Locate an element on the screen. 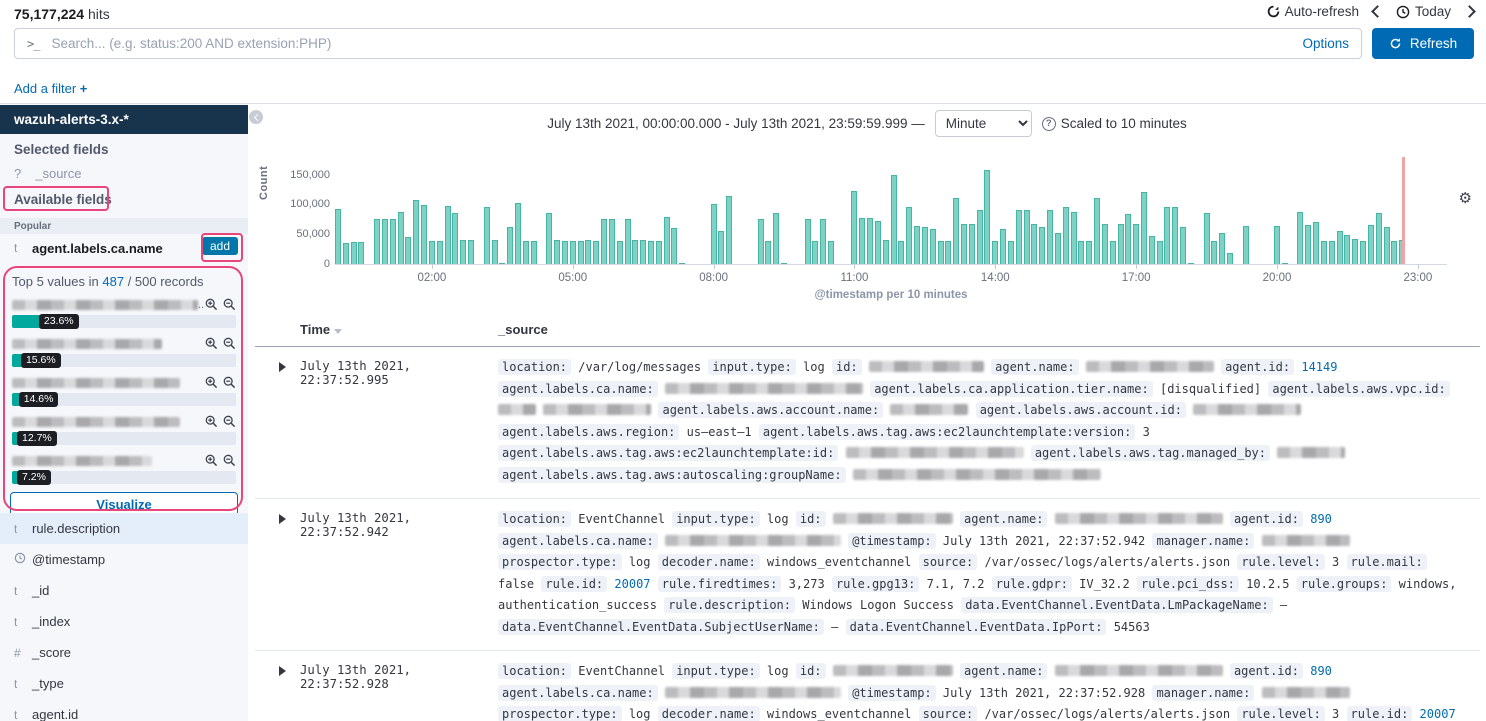 This screenshot has height=721, width=1486. field-value-link: 14149 is located at coordinates (1319, 367).